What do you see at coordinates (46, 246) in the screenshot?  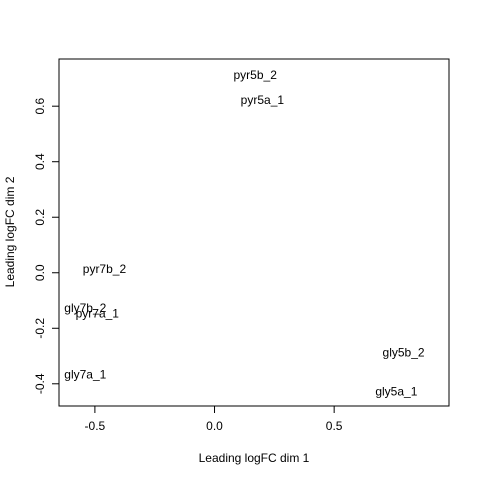 I see `y-axis: -0.4 -0.2 0.0 0.2 0.4 0.6` at bounding box center [46, 246].